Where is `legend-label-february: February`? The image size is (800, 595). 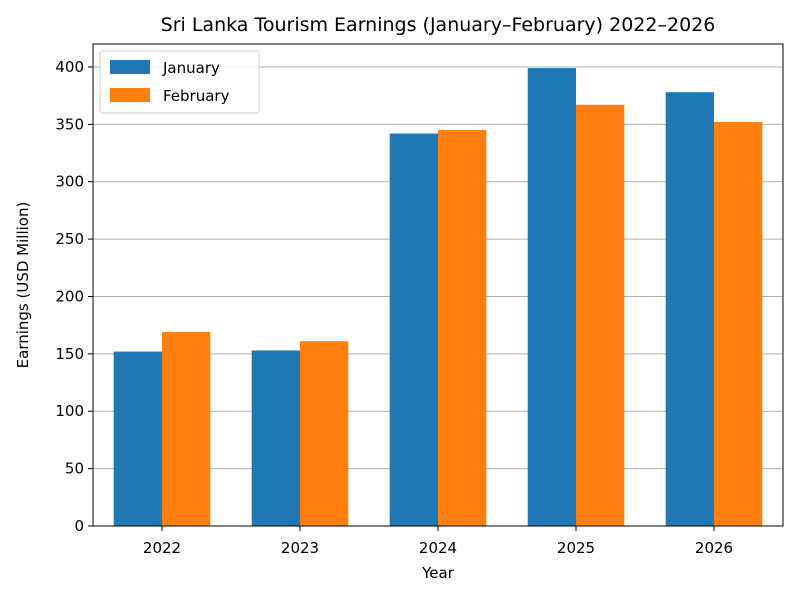 legend-label-february: February is located at coordinates (196, 96).